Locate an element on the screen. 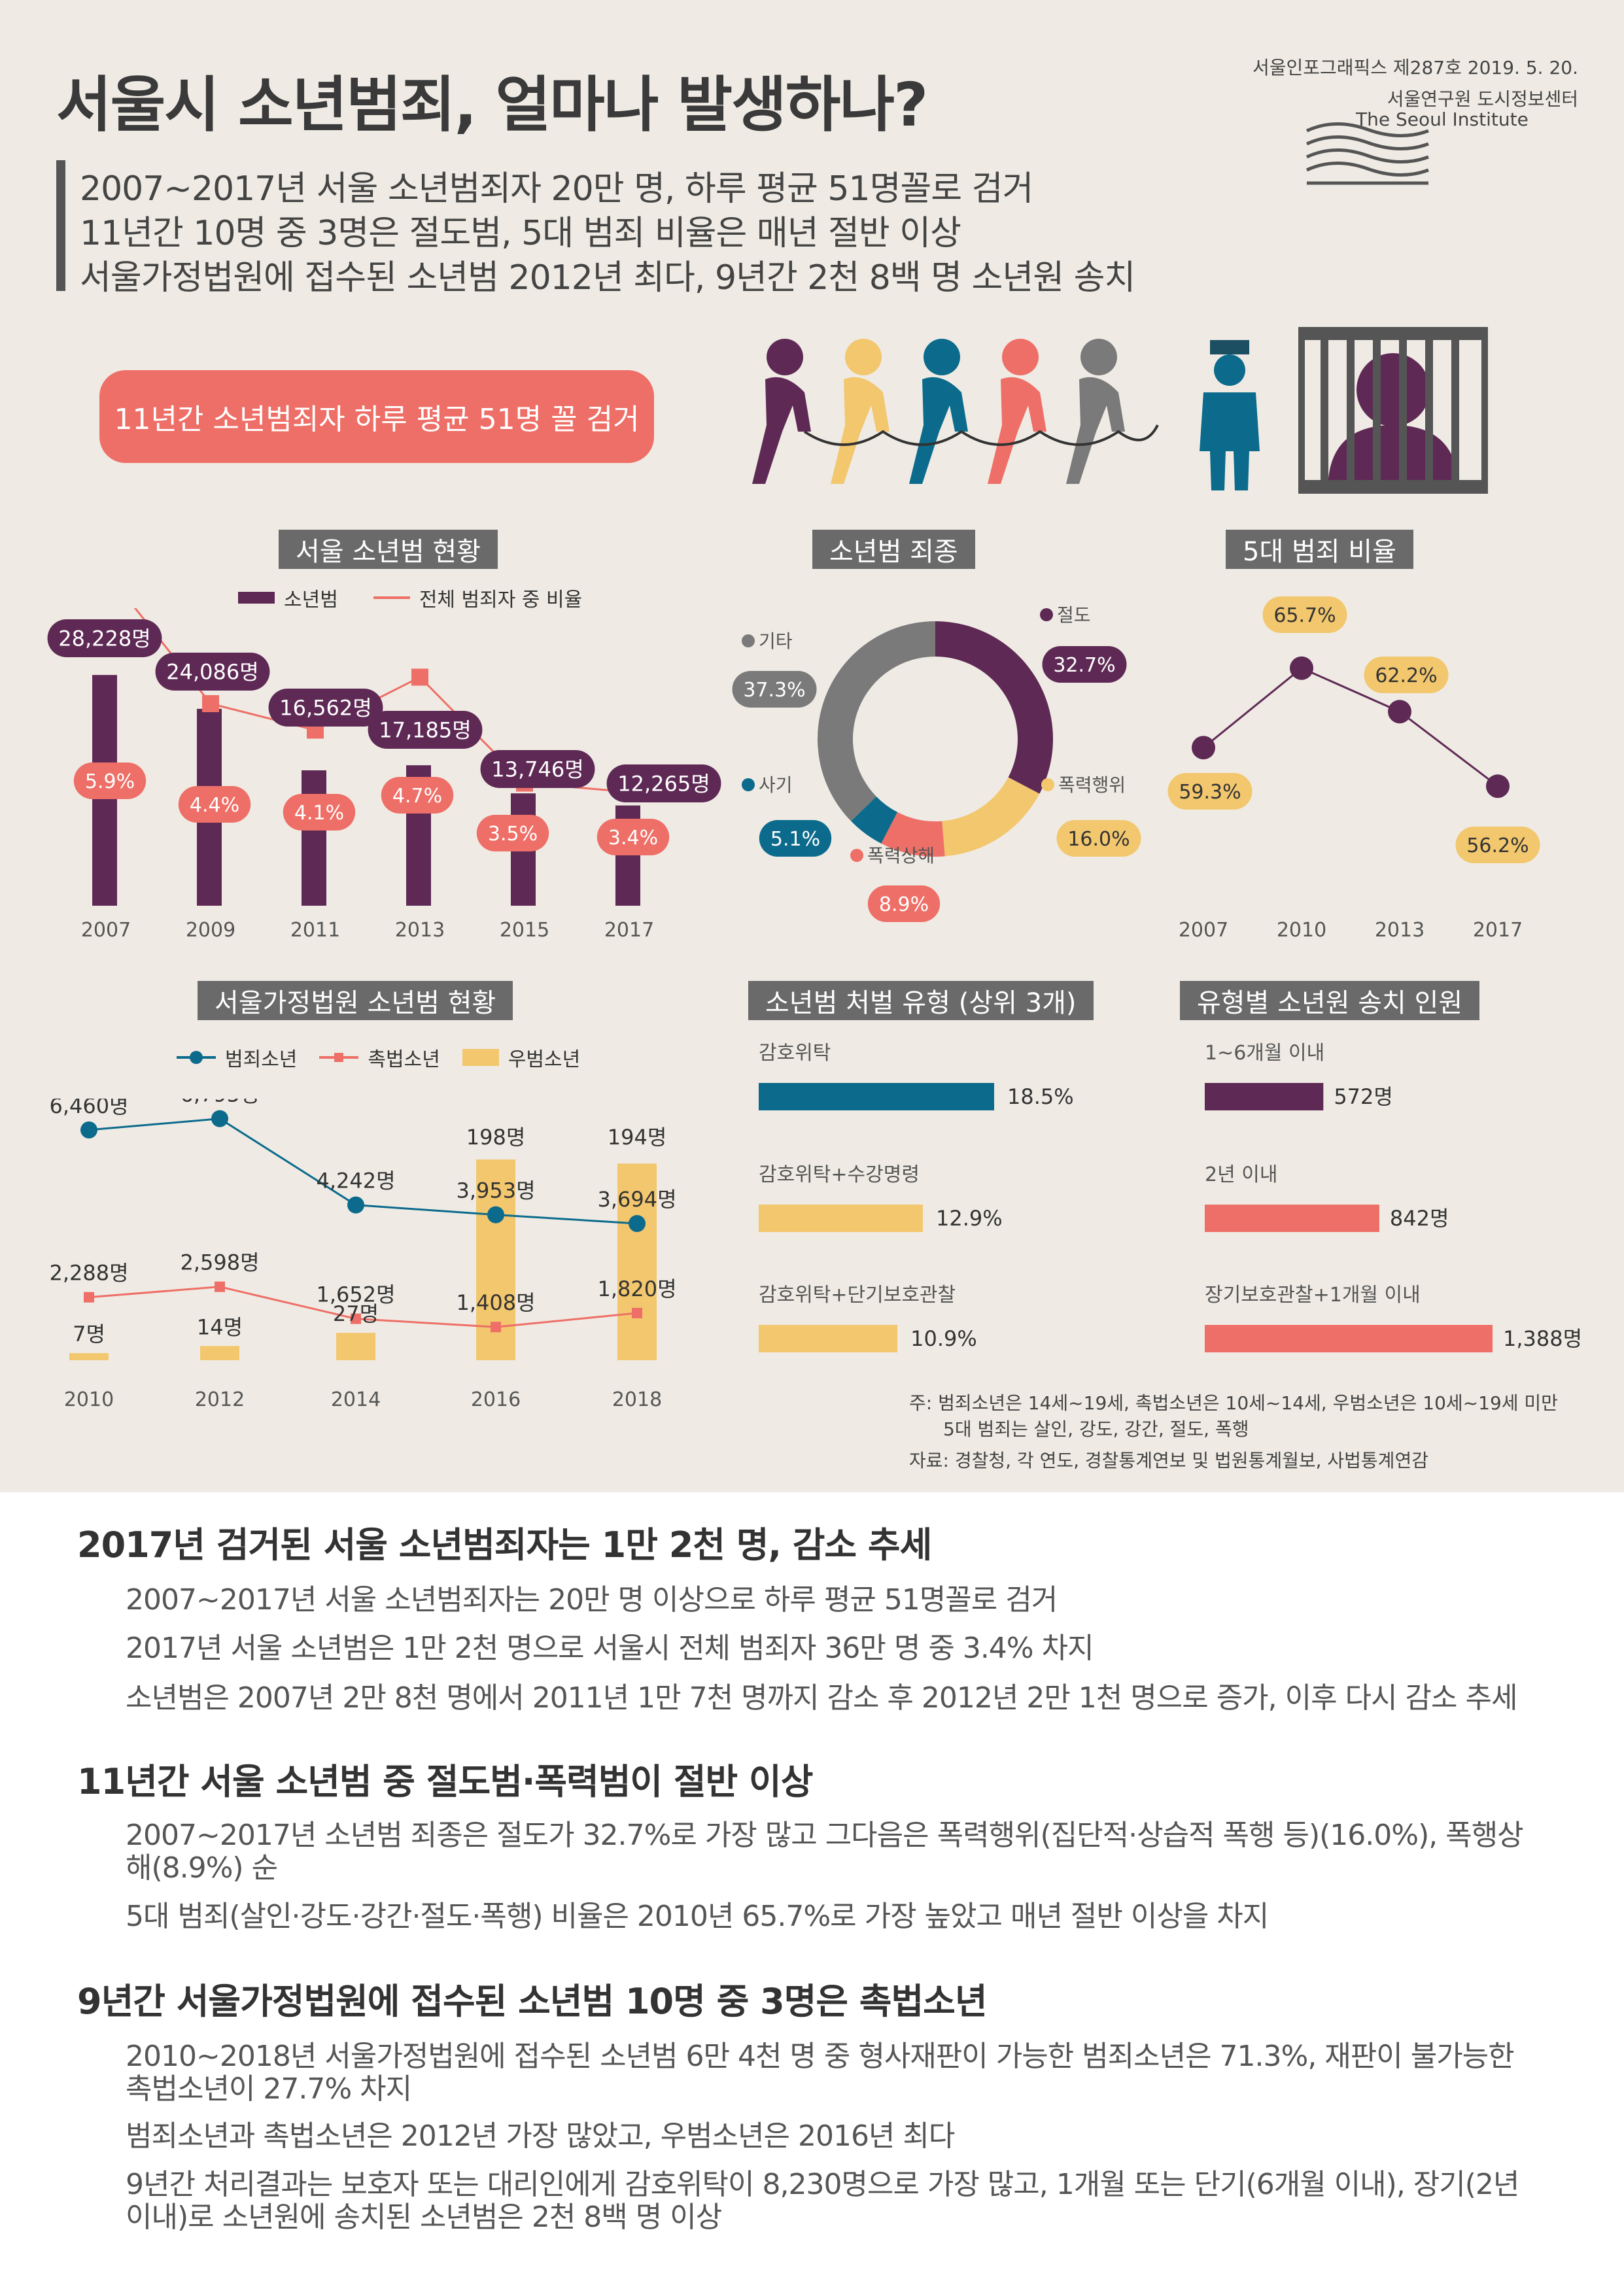 The height and width of the screenshot is (2296, 1624). disposition-chart: 감호위탁 18.5% 감호위탁+수강명령 12.9% 감호위탁+단기보호관찰 10.9% is located at coordinates (916, 1197).